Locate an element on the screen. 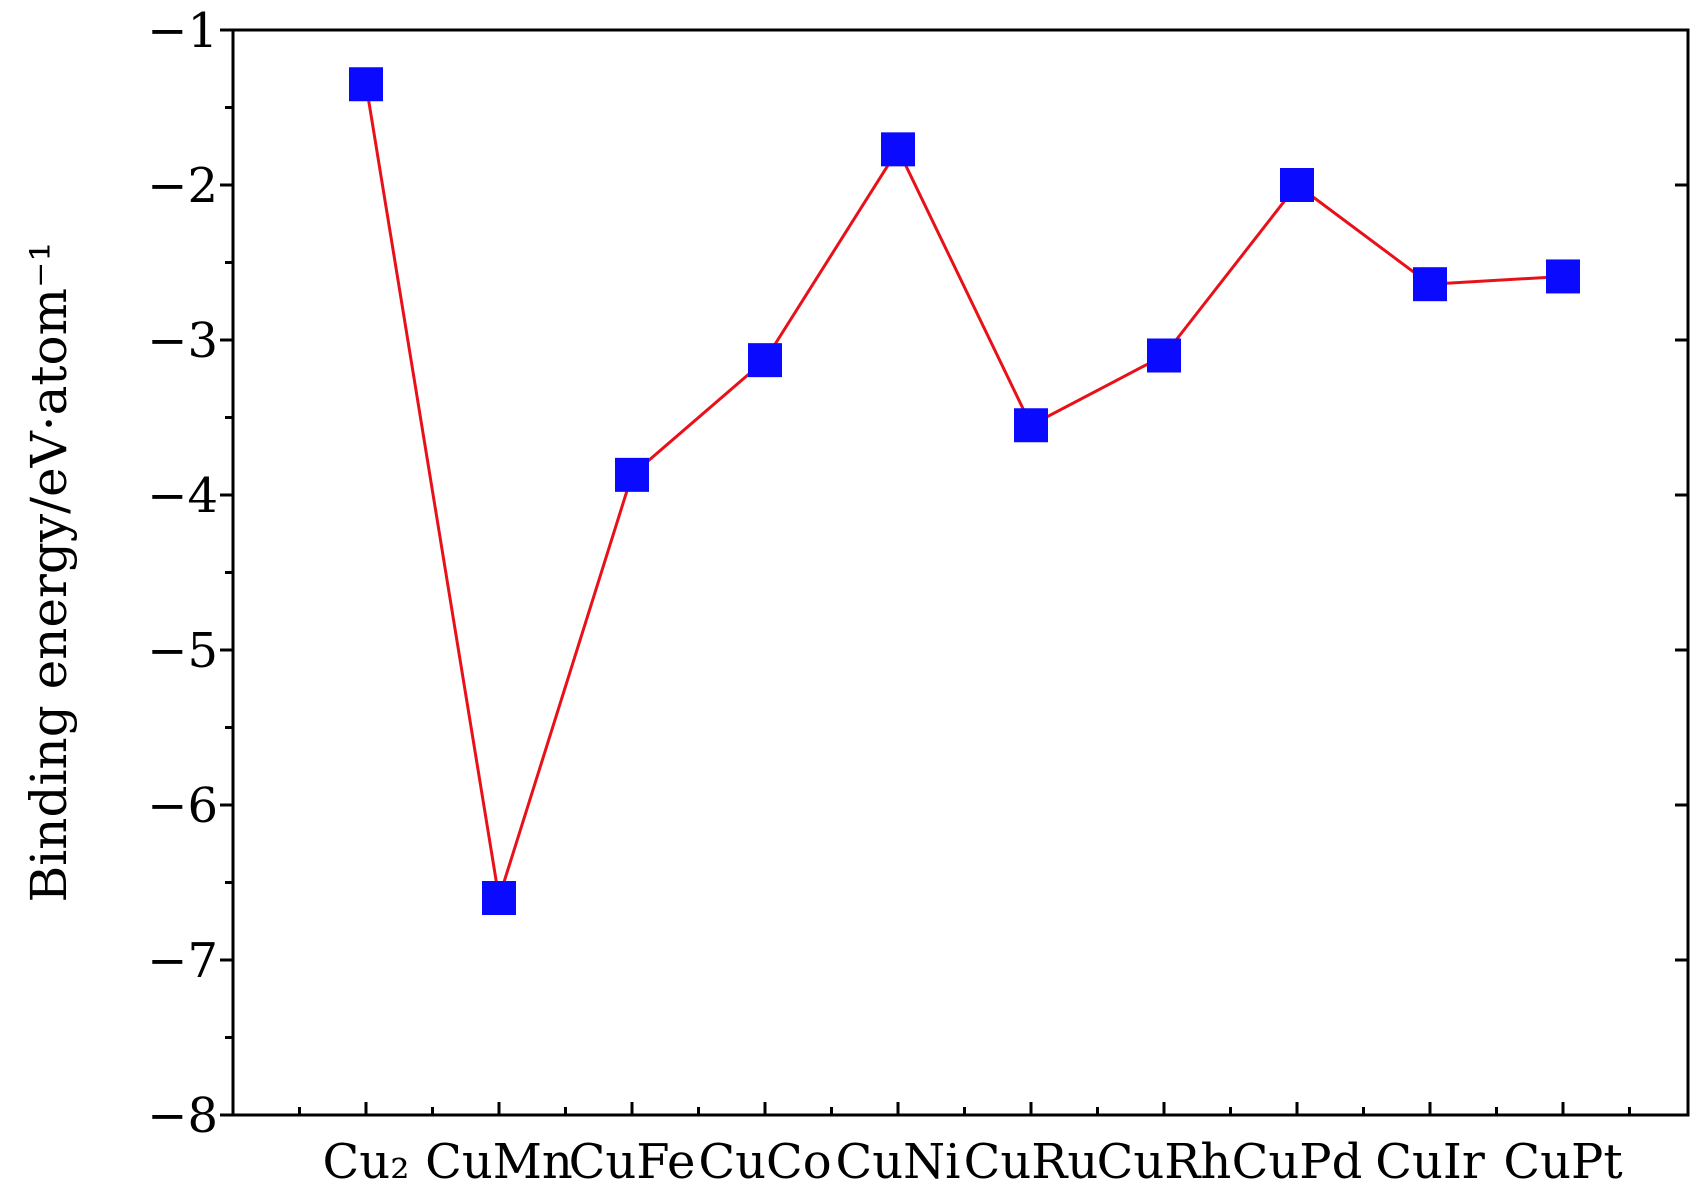 The image size is (1697, 1200). x-tick-label: CuRh is located at coordinates (1164, 1162).